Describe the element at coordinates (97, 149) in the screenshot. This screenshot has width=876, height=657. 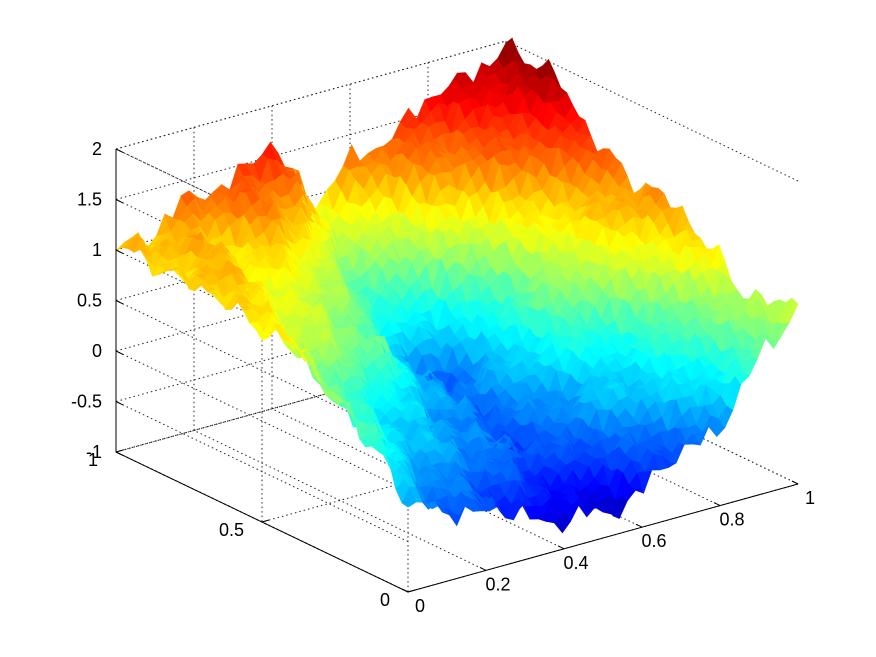
I see `z-tick-label: 2` at that location.